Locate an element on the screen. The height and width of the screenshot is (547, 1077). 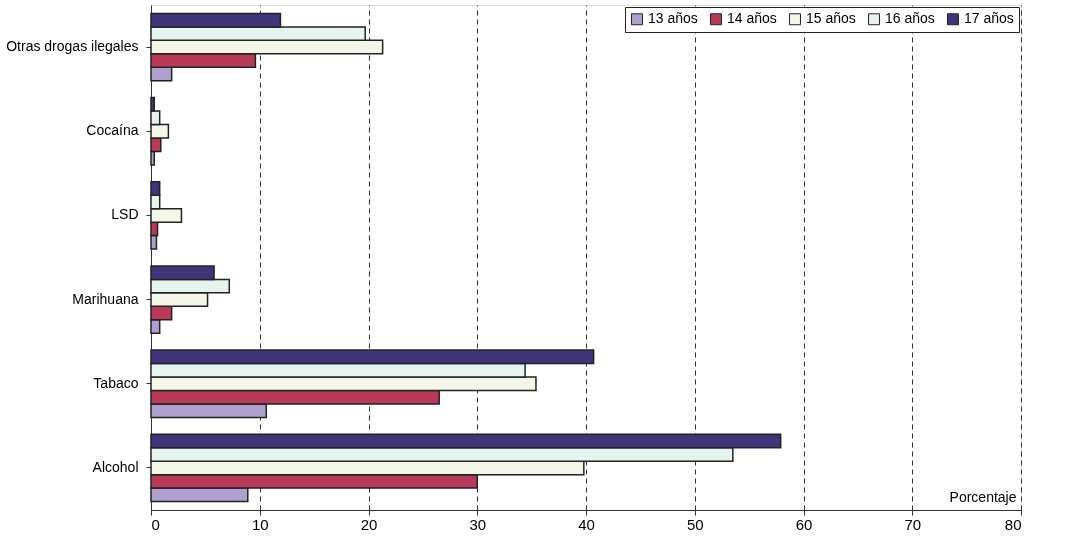
legend-label: 15 años is located at coordinates (831, 18).